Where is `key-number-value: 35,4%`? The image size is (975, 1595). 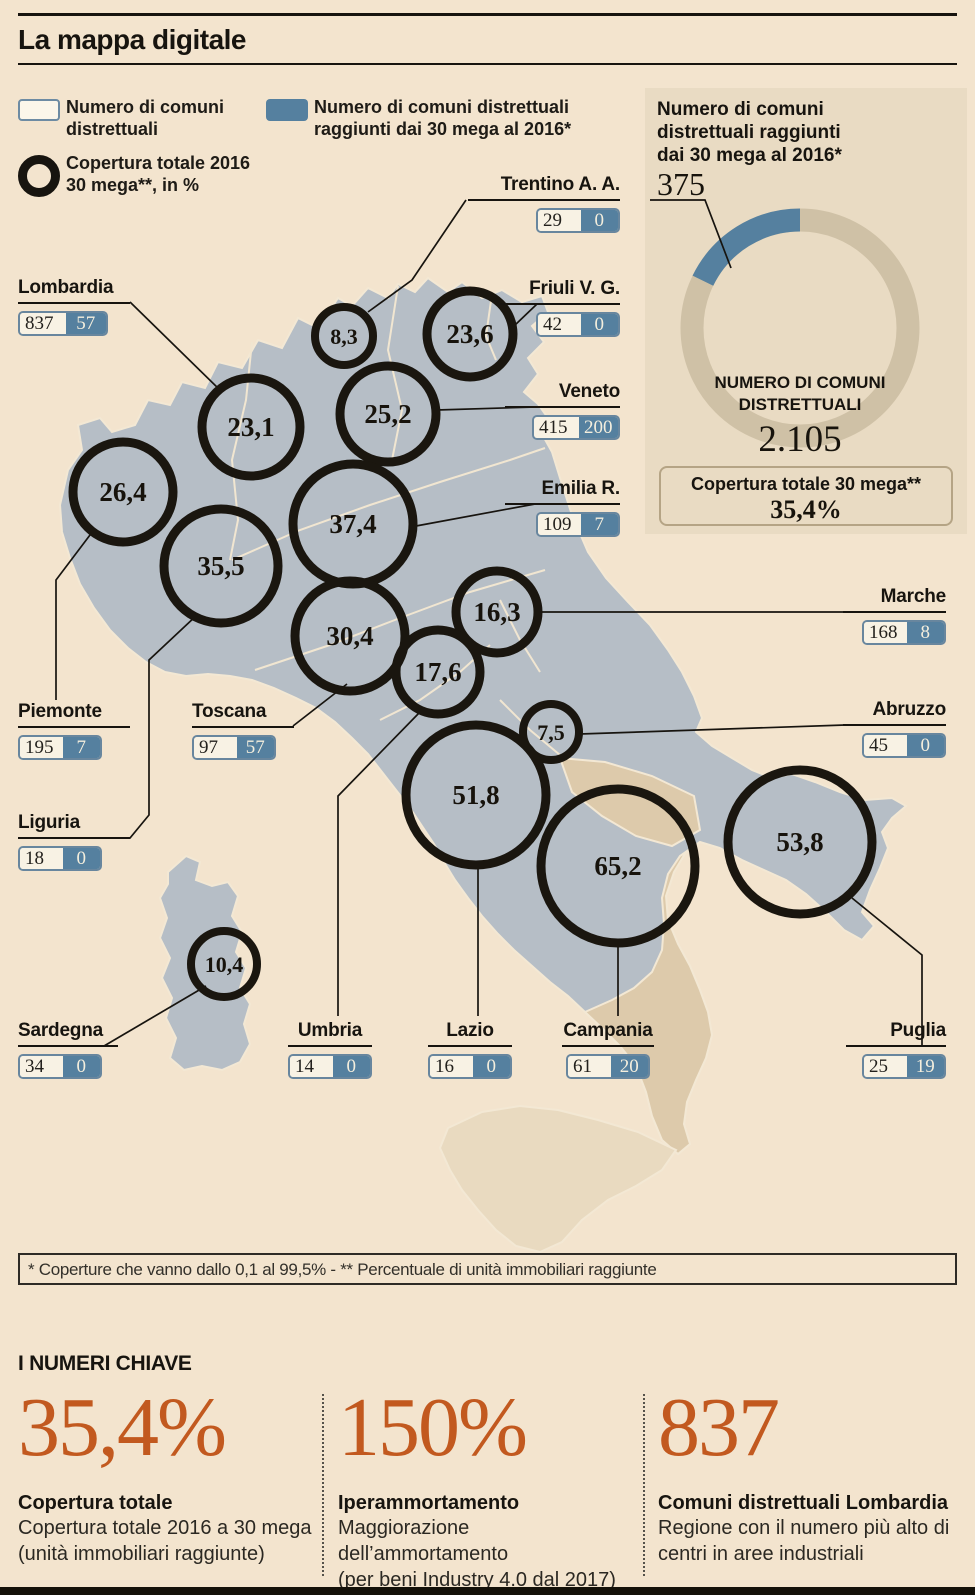
key-number-value: 35,4% is located at coordinates (122, 1427).